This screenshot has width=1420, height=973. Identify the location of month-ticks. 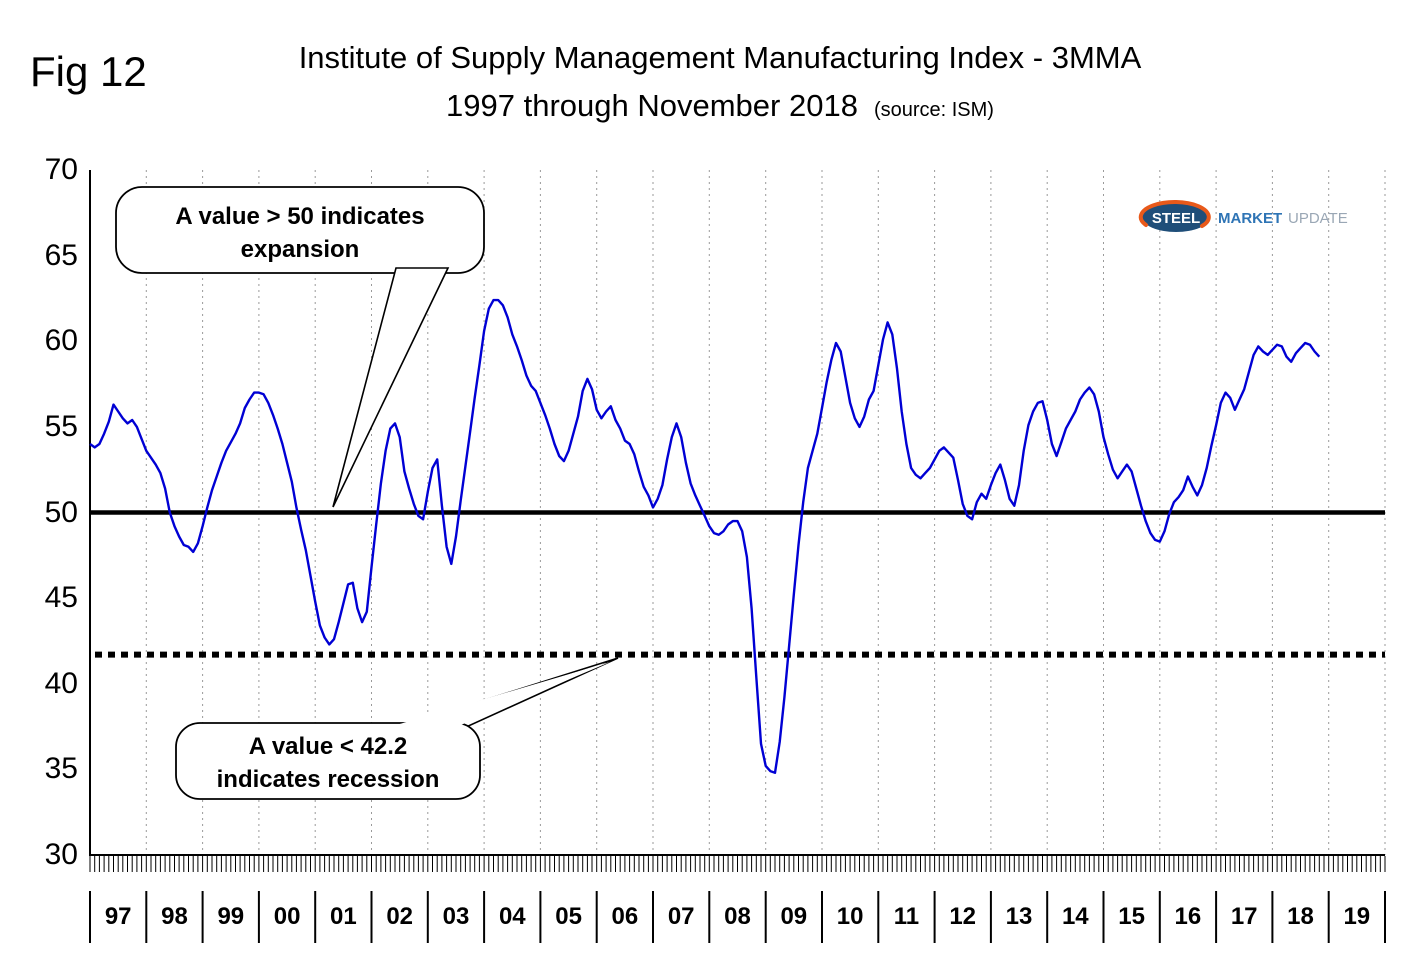
(737, 864).